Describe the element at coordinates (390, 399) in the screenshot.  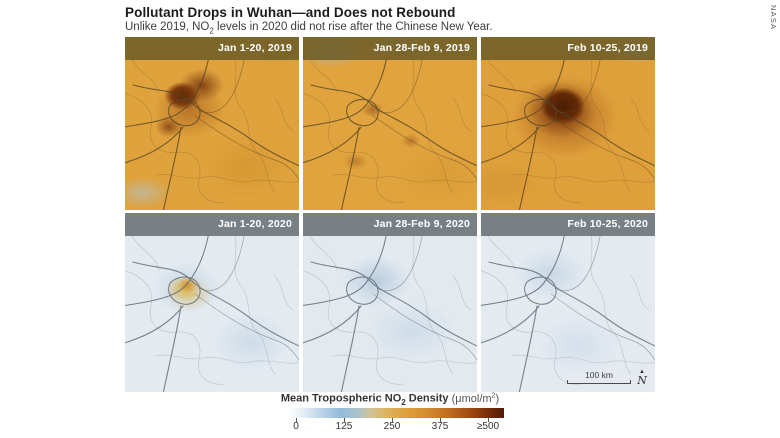
I see `legend-title: Mean Tropospheric NO2 Density (μmol/m2)` at that location.